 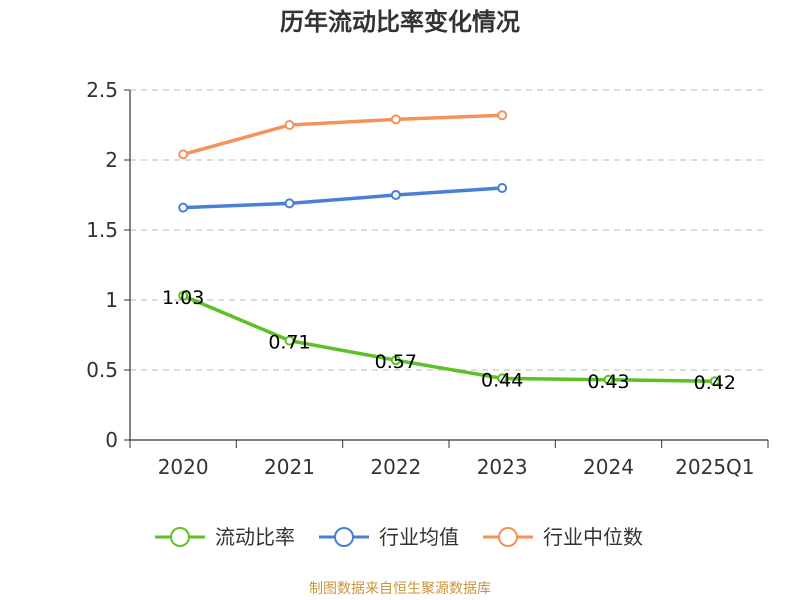 I want to click on data-label: 0.71, so click(x=289, y=343).